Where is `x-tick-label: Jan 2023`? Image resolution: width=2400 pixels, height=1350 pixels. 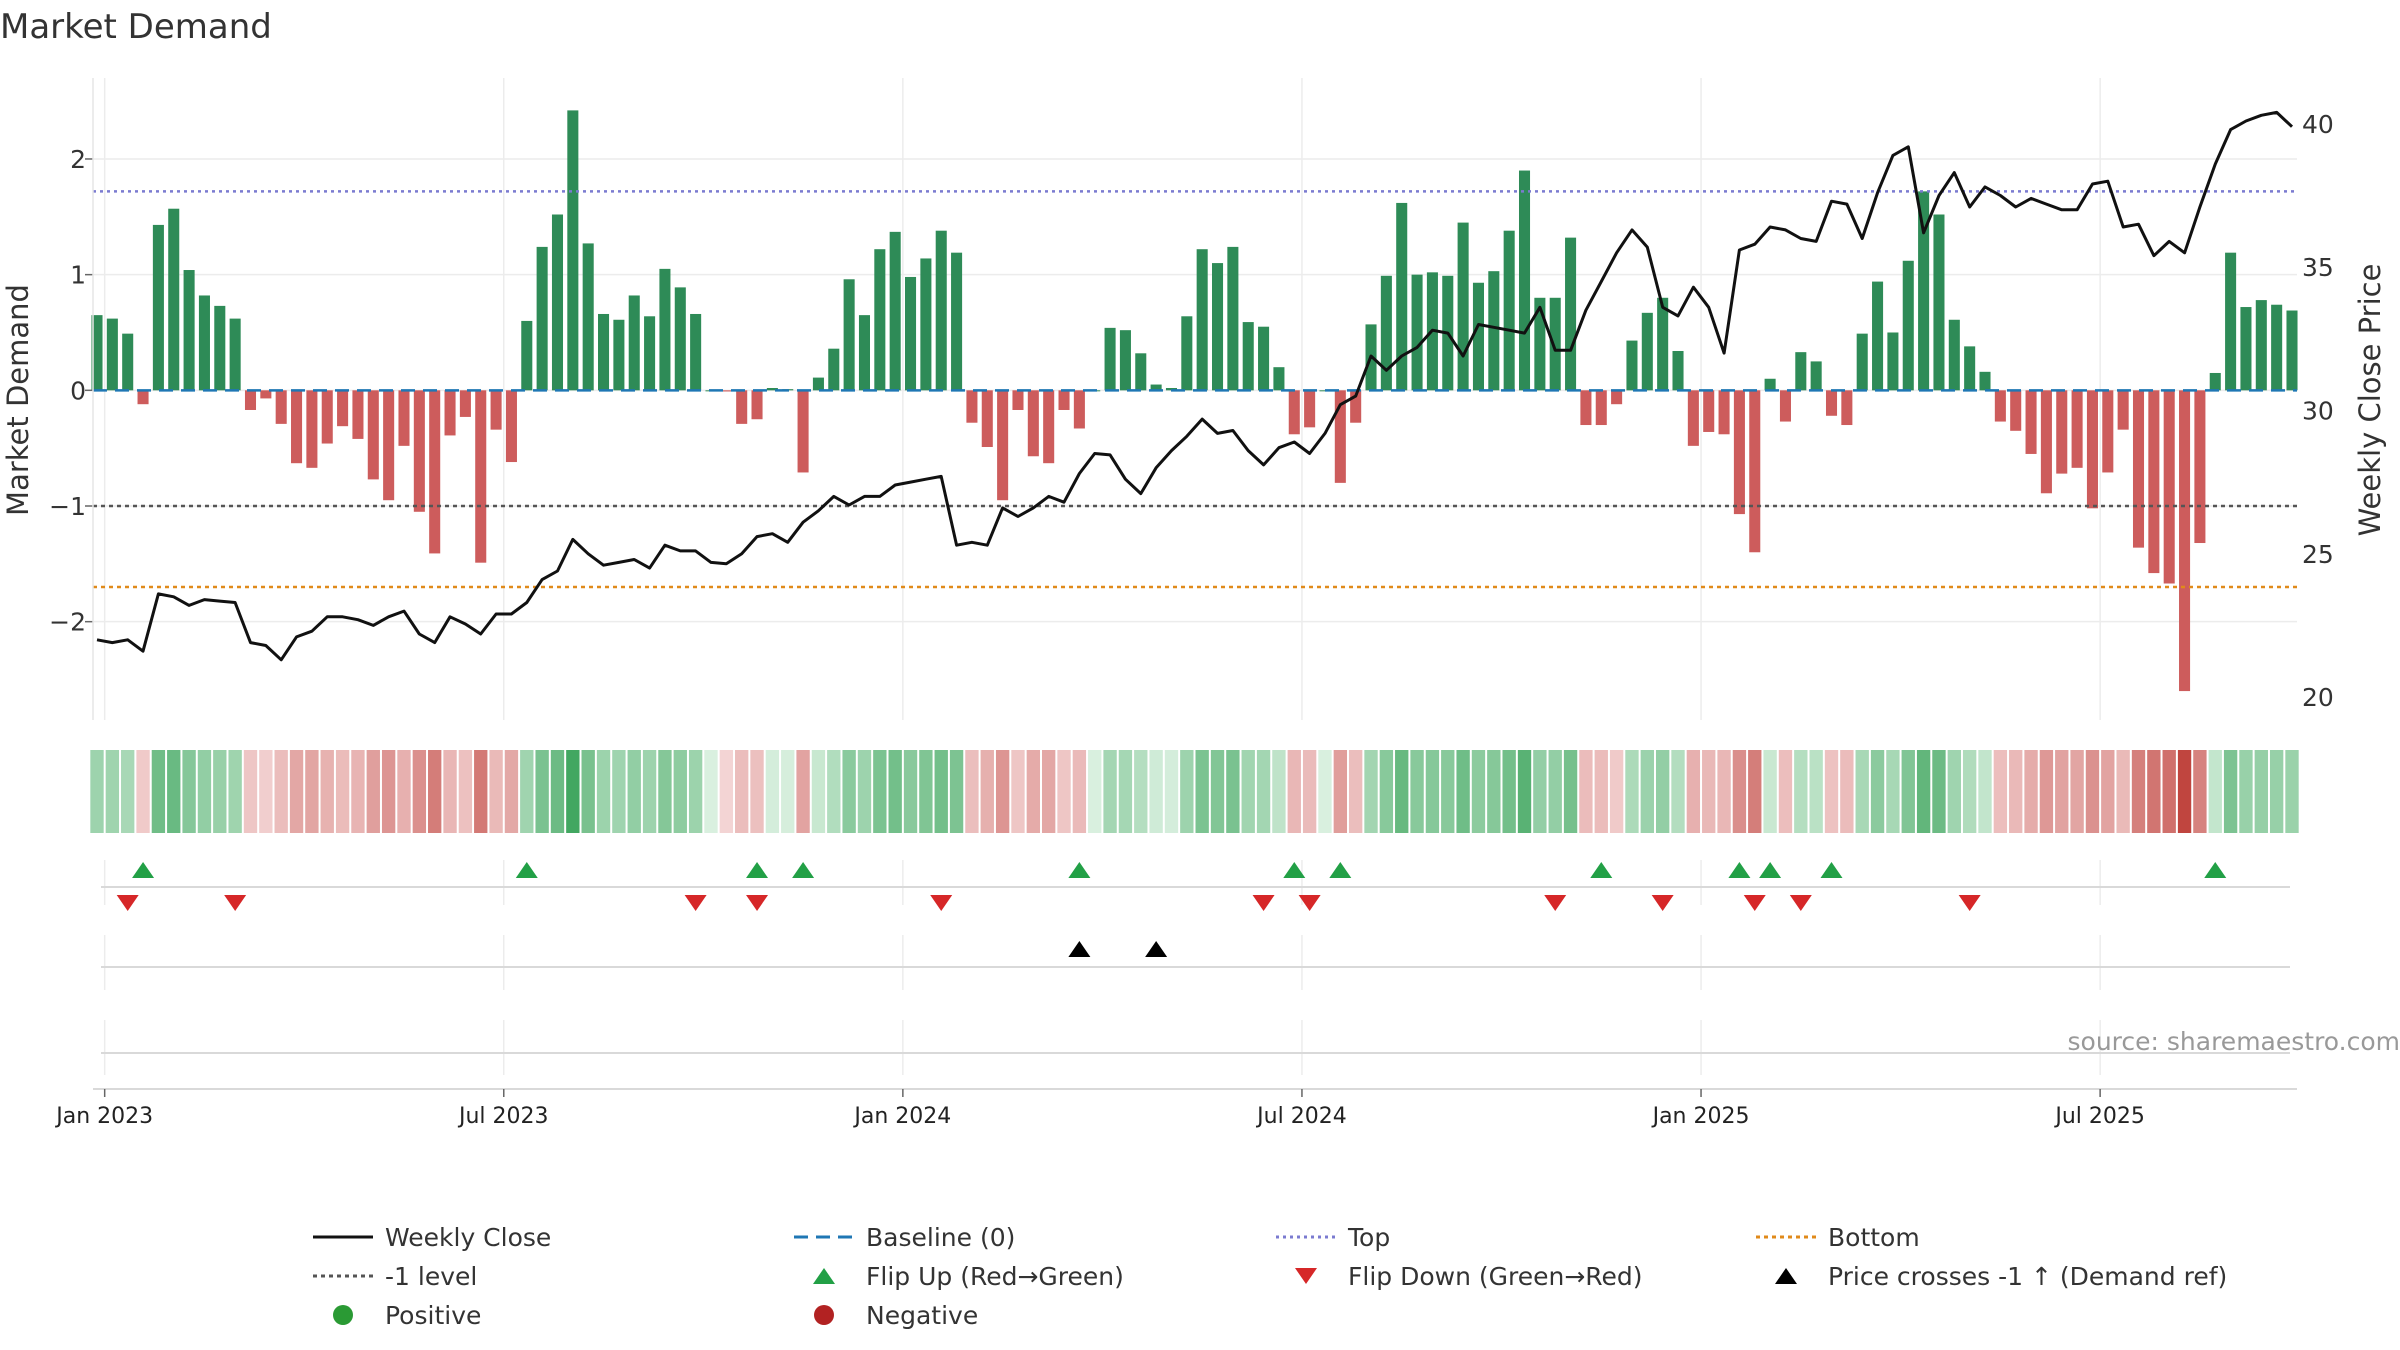 x-tick-label: Jan 2023 is located at coordinates (103, 1116).